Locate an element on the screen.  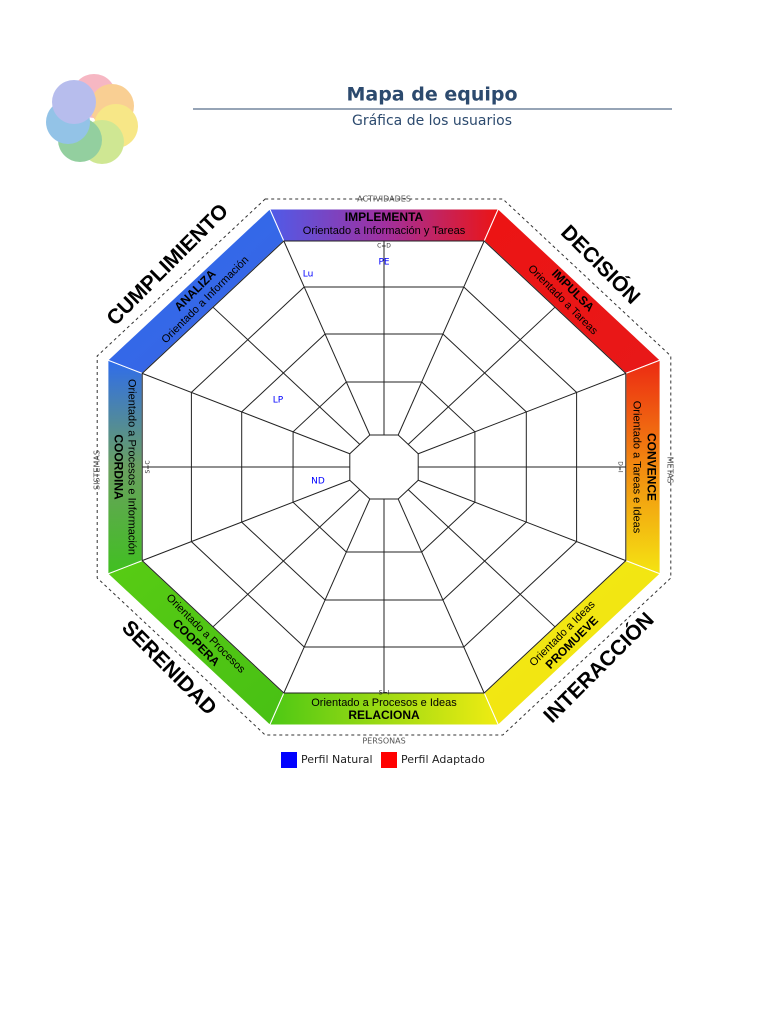
band-title: RELACIONA is located at coordinates (384, 715).